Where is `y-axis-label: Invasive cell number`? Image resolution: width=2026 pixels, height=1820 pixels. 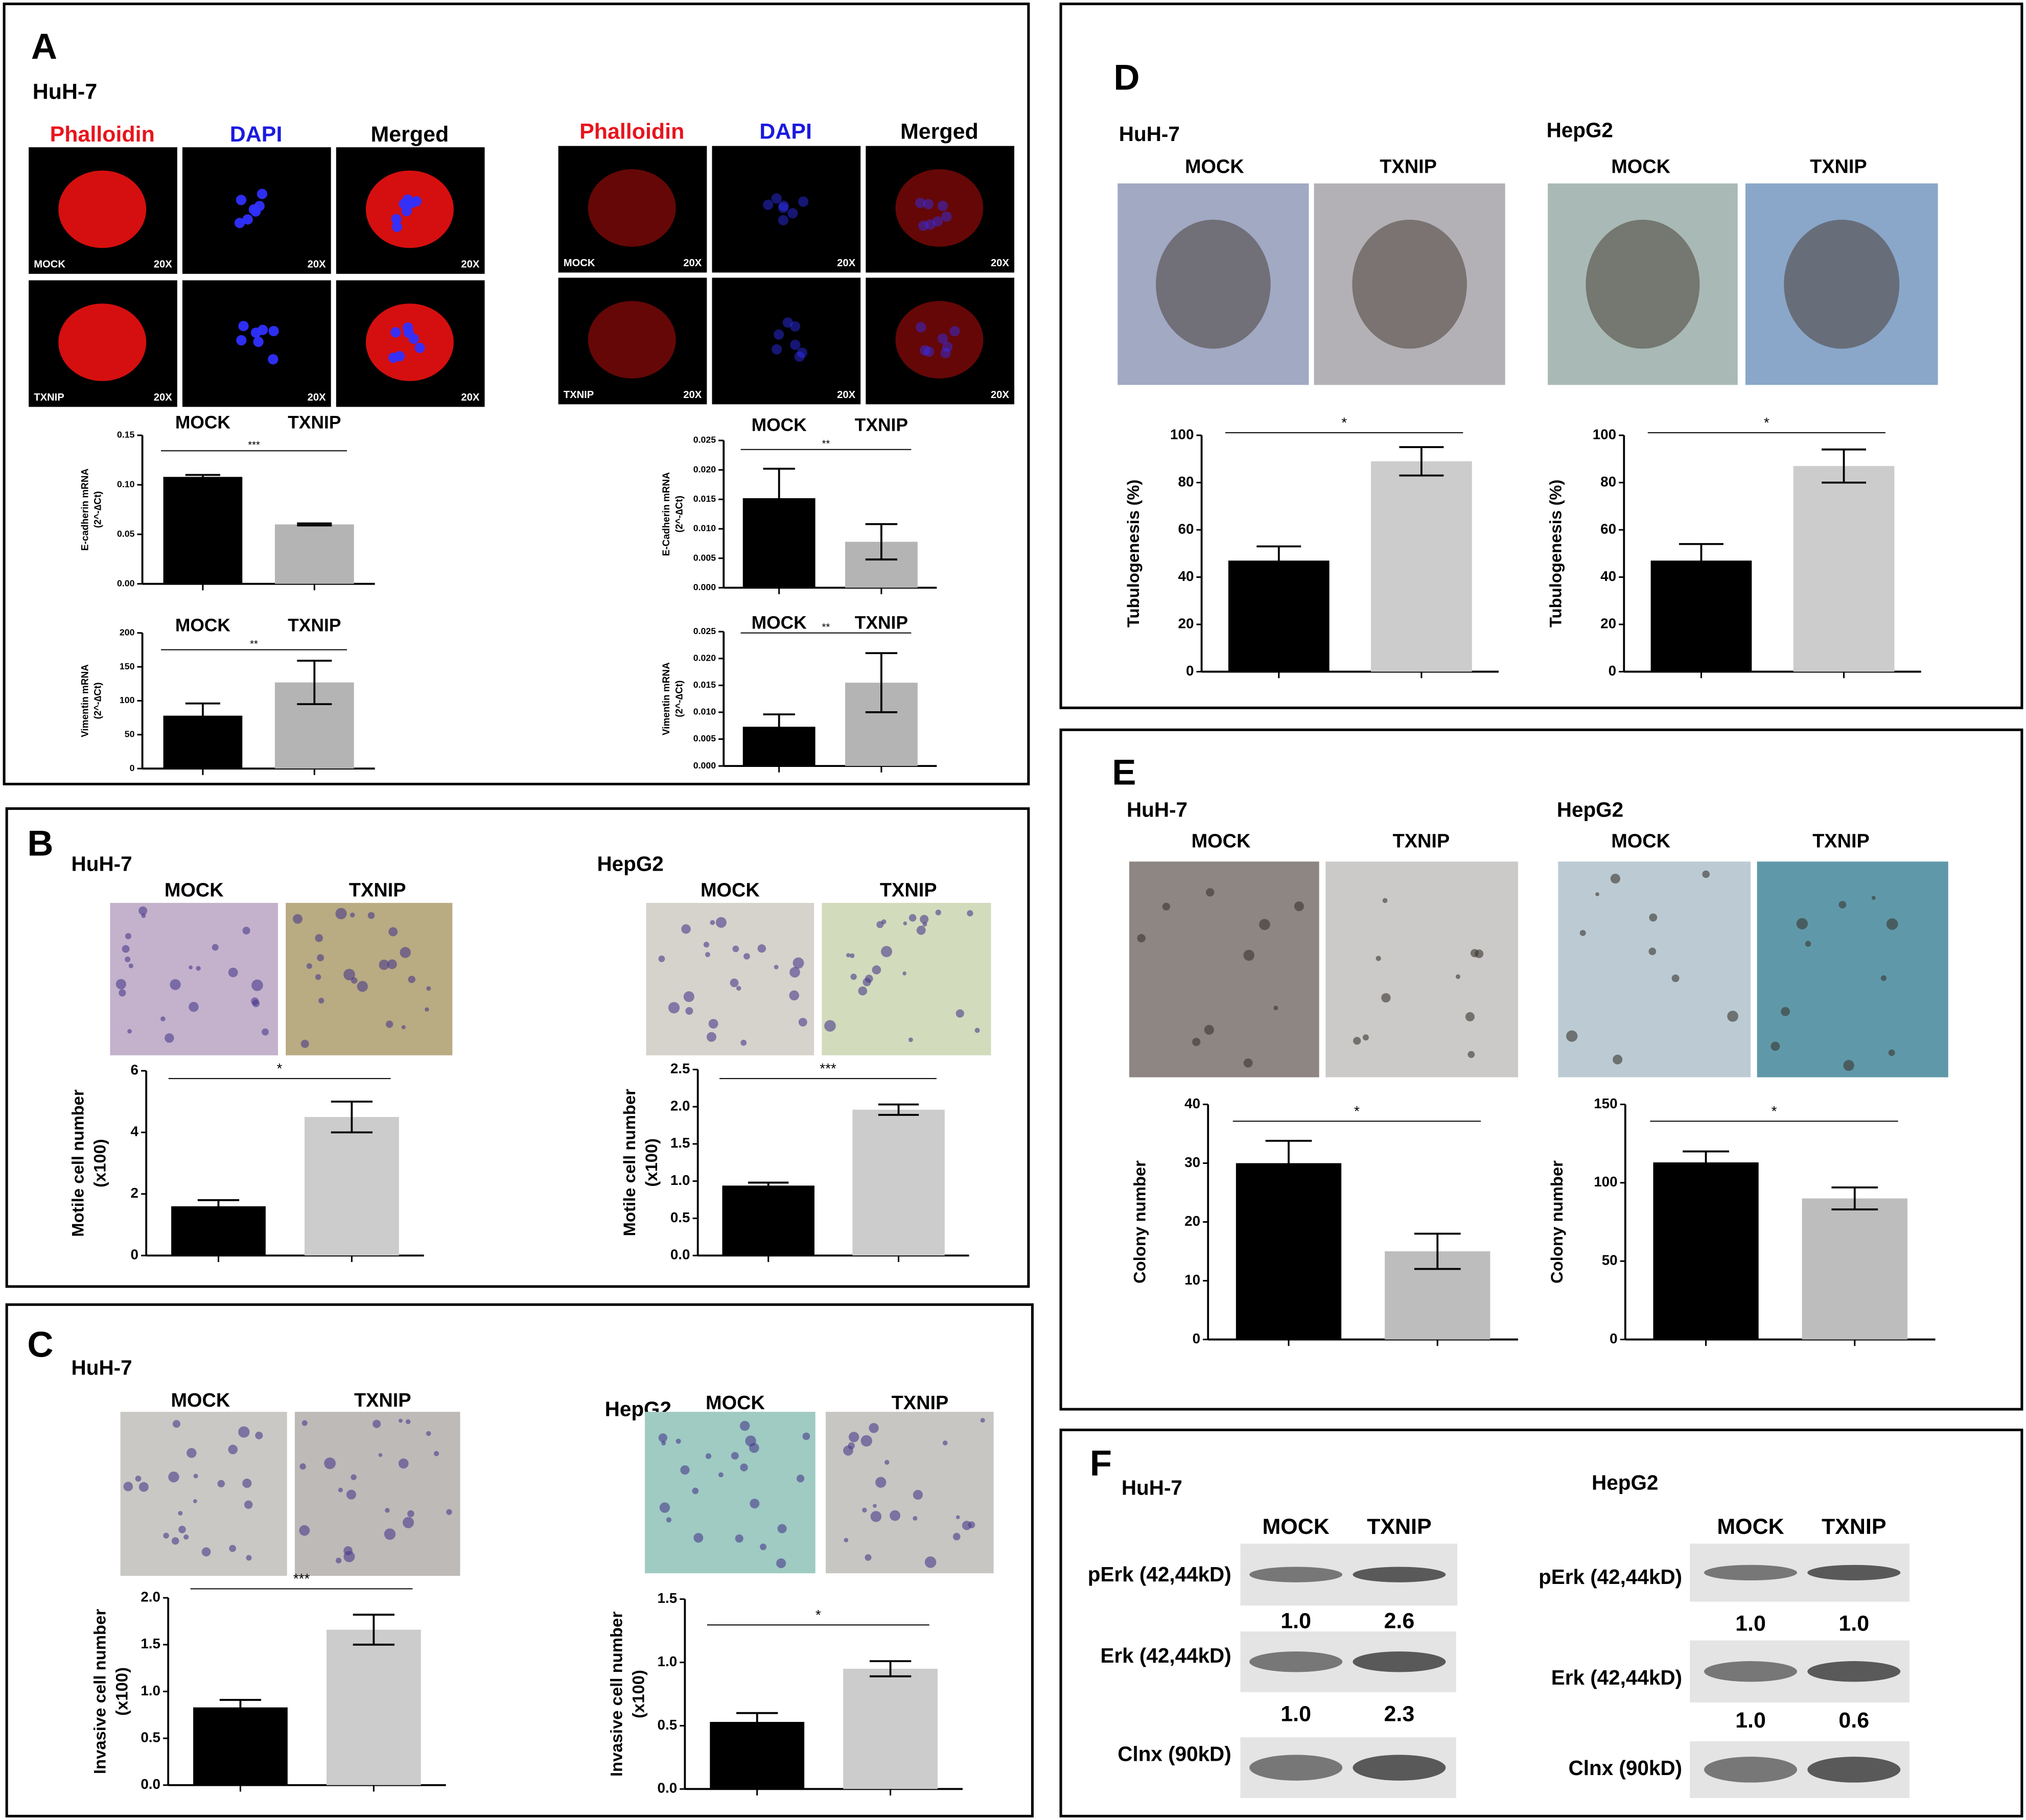
y-axis-label: Invasive cell number is located at coordinates (100, 1691).